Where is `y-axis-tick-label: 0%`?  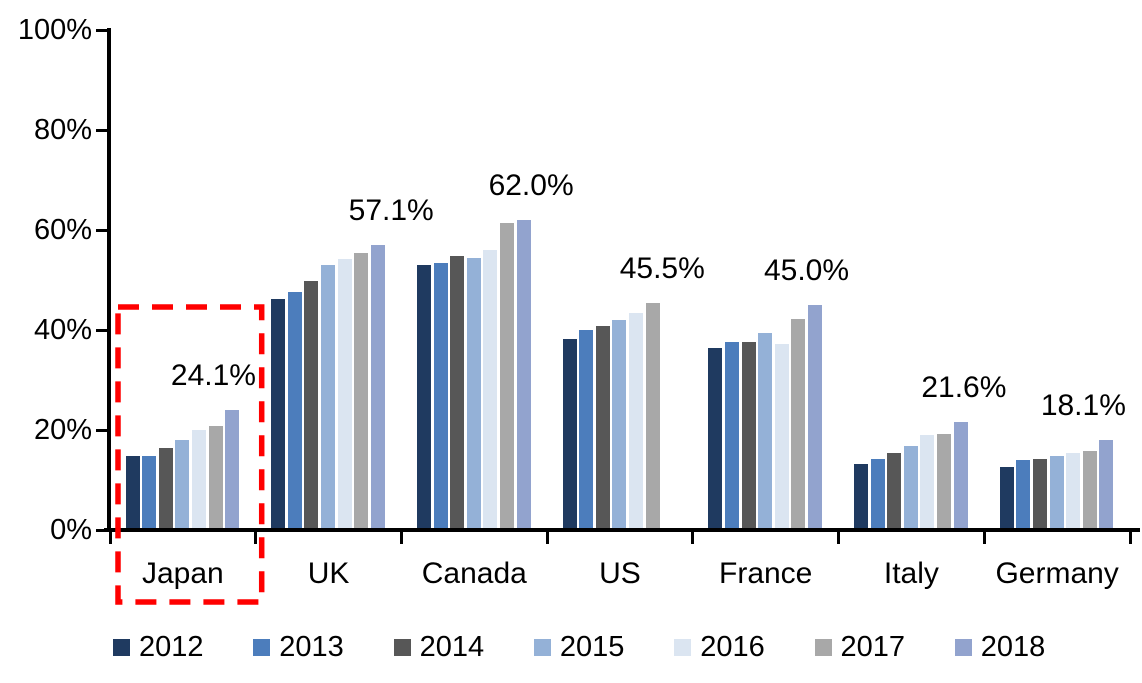 y-axis-tick-label: 0% is located at coordinates (71, 530).